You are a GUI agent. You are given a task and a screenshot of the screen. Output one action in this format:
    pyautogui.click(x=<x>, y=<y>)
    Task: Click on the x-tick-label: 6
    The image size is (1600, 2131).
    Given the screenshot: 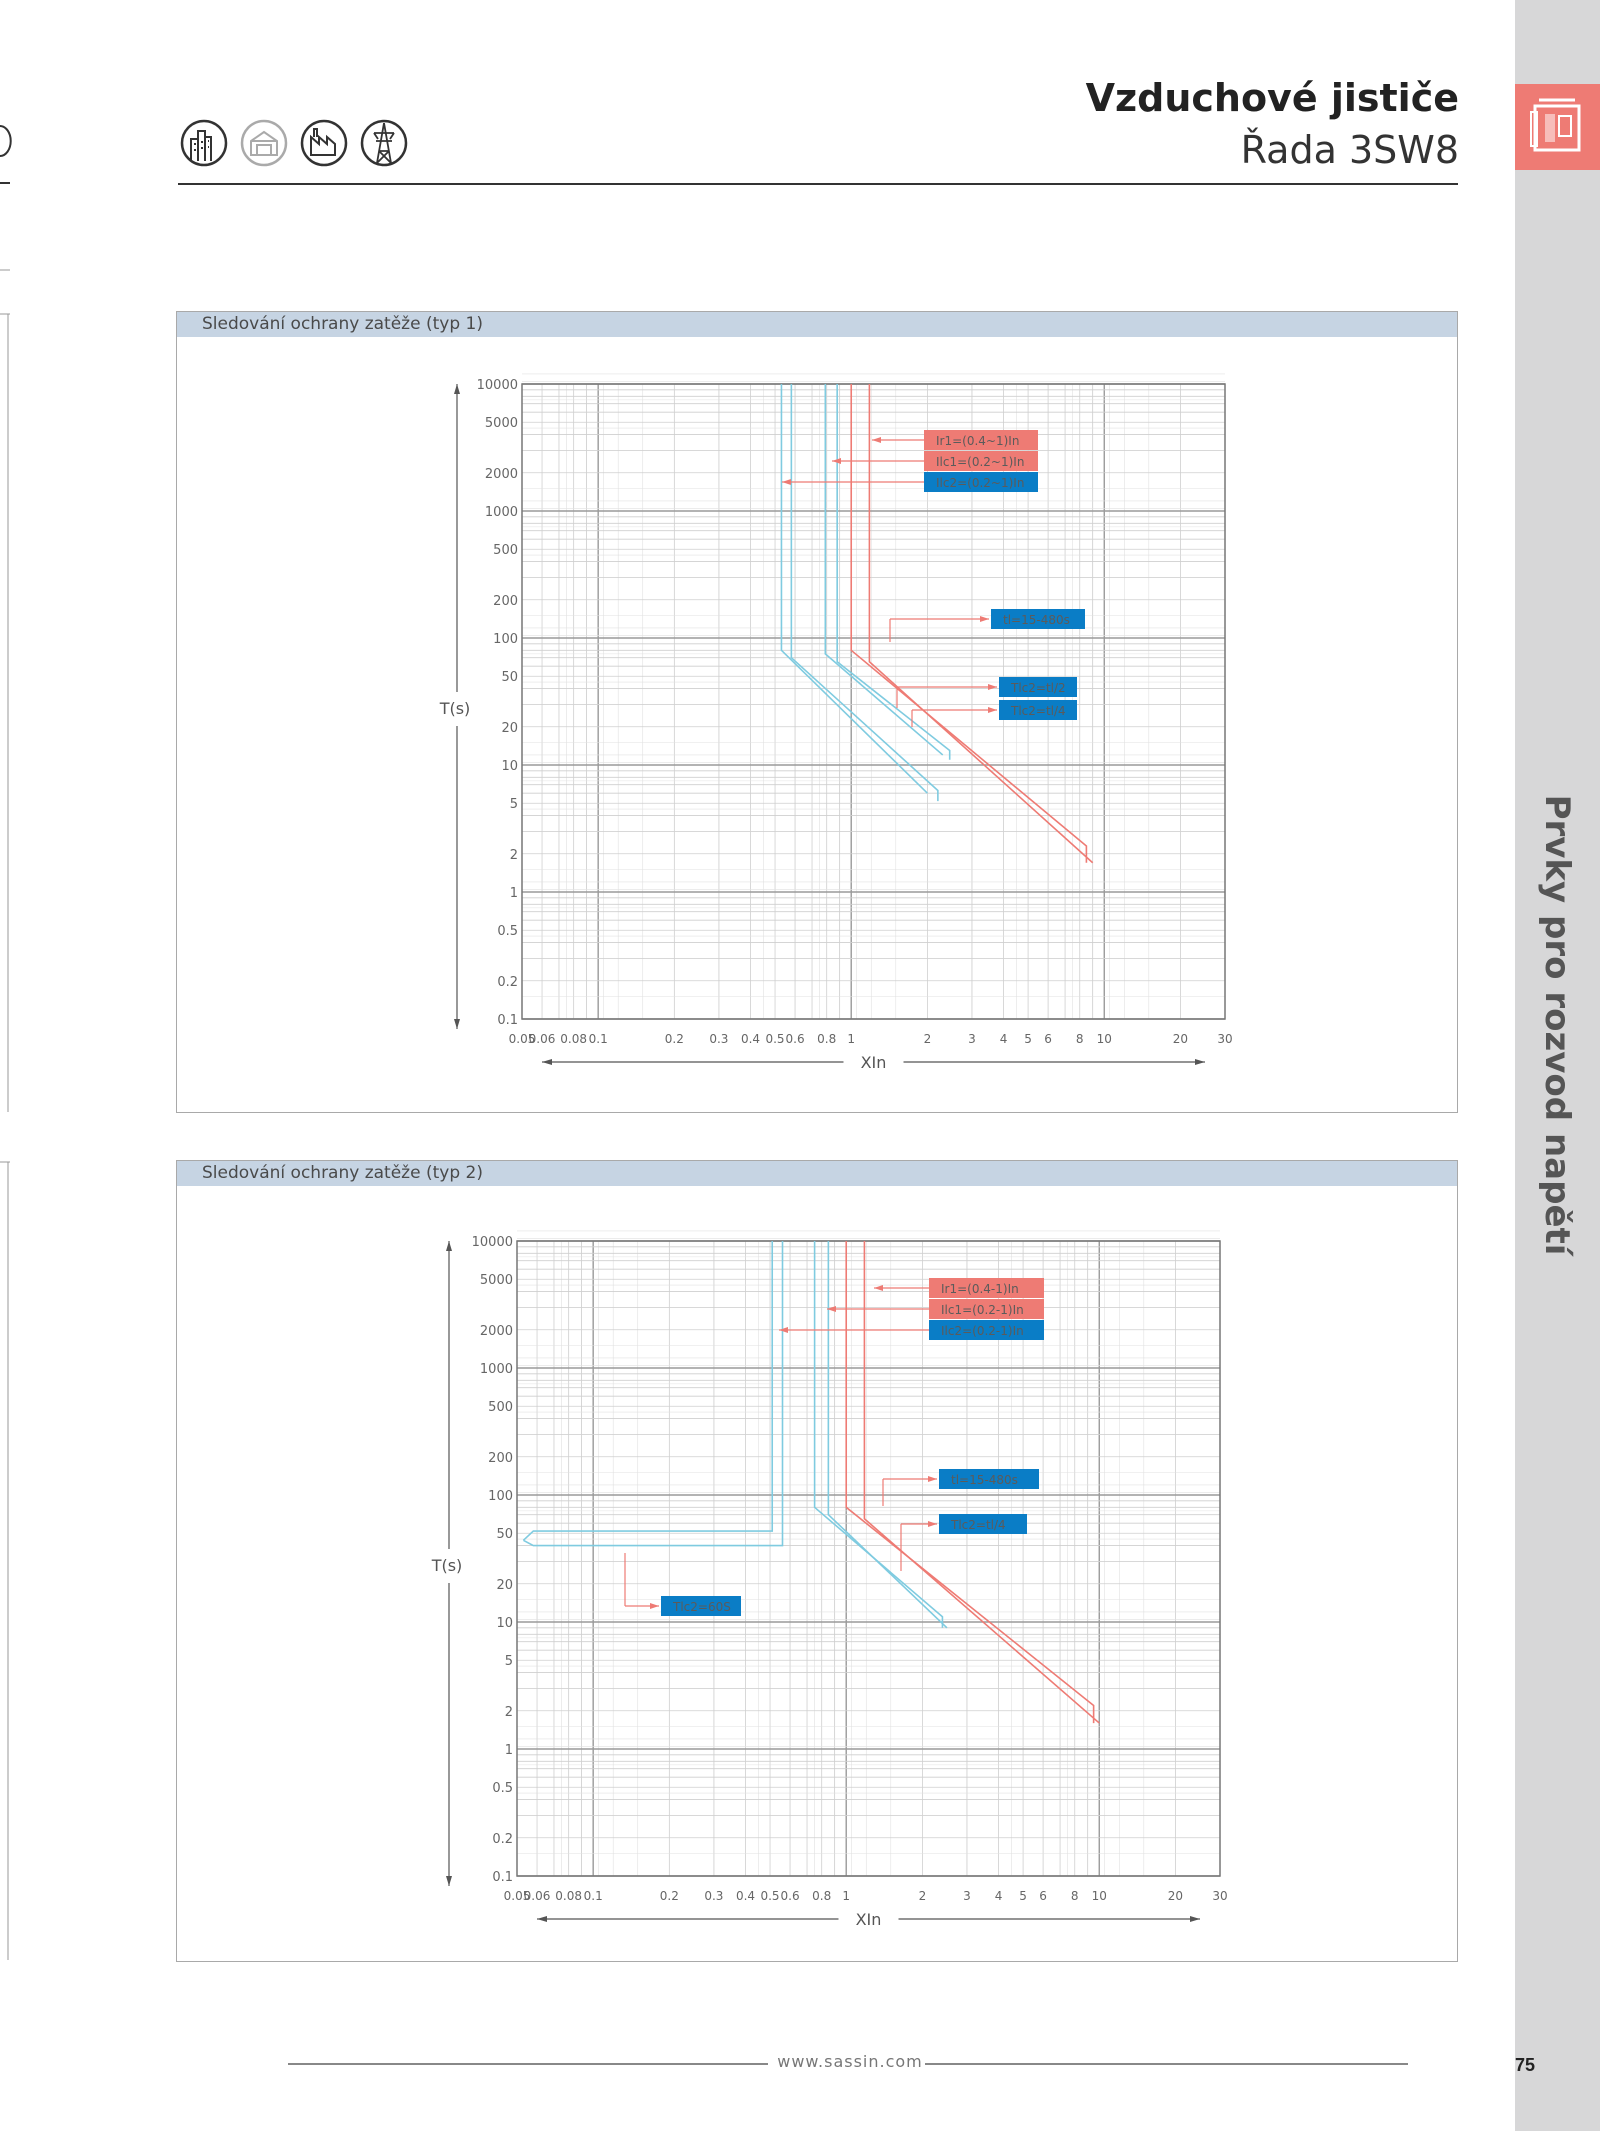 What is the action you would take?
    pyautogui.click(x=1043, y=1896)
    